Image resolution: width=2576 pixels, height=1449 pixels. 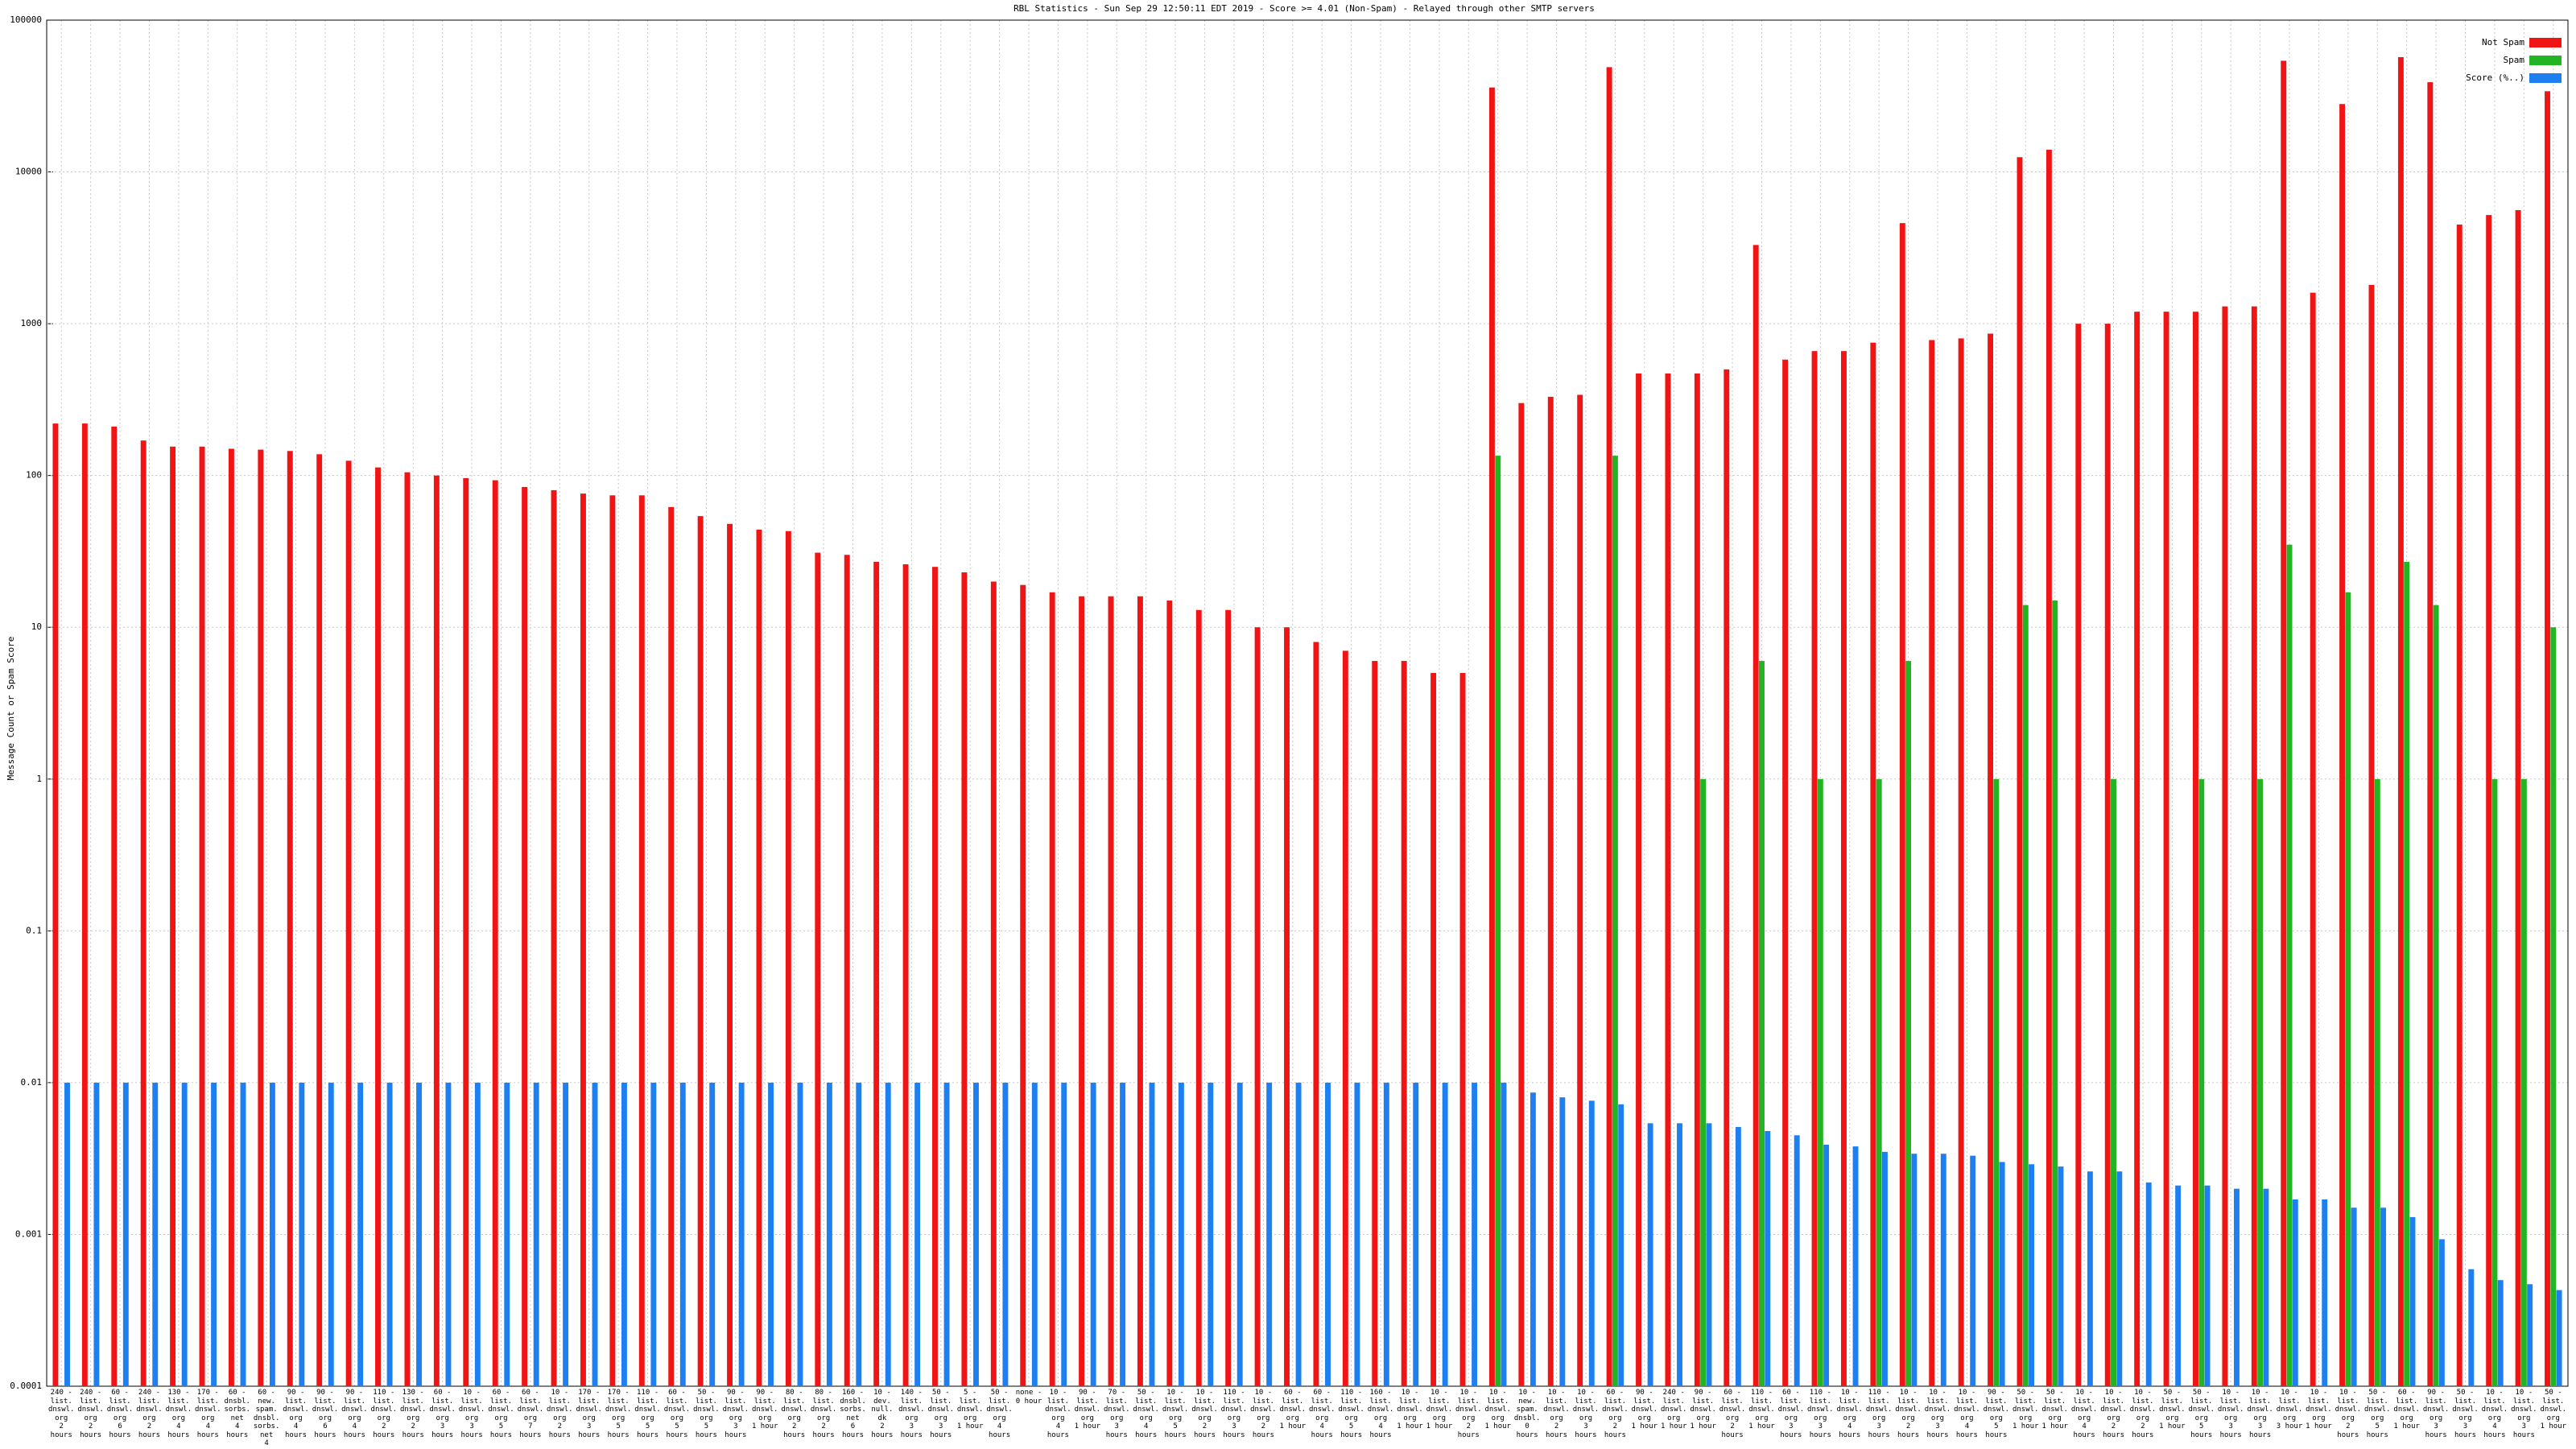 What do you see at coordinates (589, 1414) in the screenshot?
I see `x-tick-label: 170 - list. dnswl. org 3 hours` at bounding box center [589, 1414].